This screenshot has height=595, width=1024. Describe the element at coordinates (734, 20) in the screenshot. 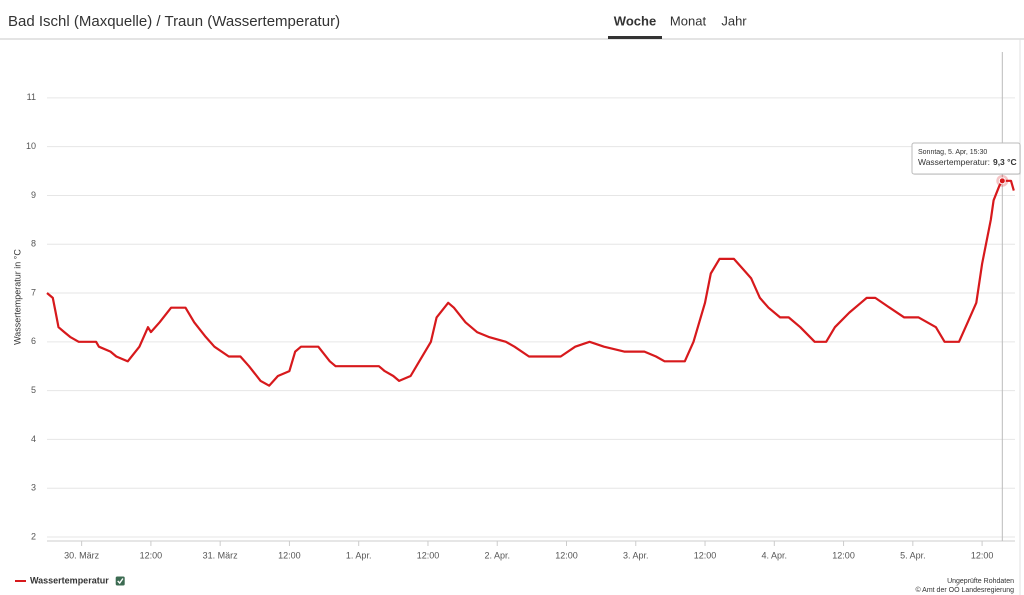

I see `tab: Jahr` at that location.